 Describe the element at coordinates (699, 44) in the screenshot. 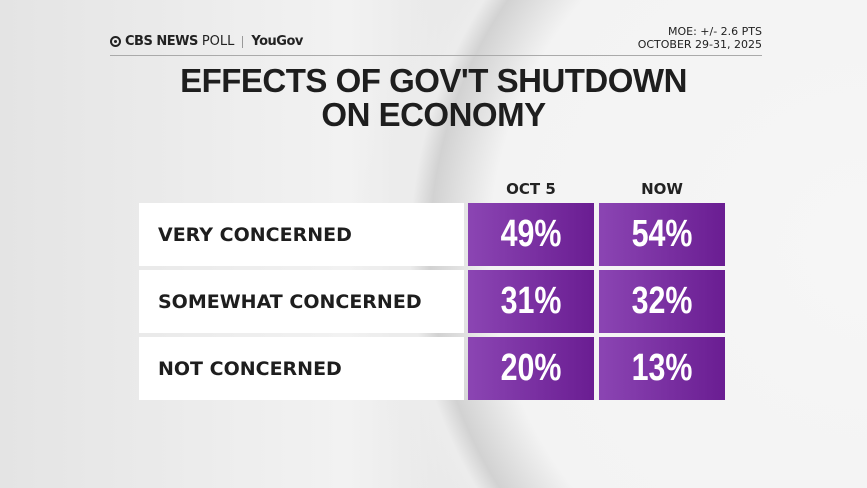

I see `poll-dates: OCTOBER 29-31, 2025` at that location.